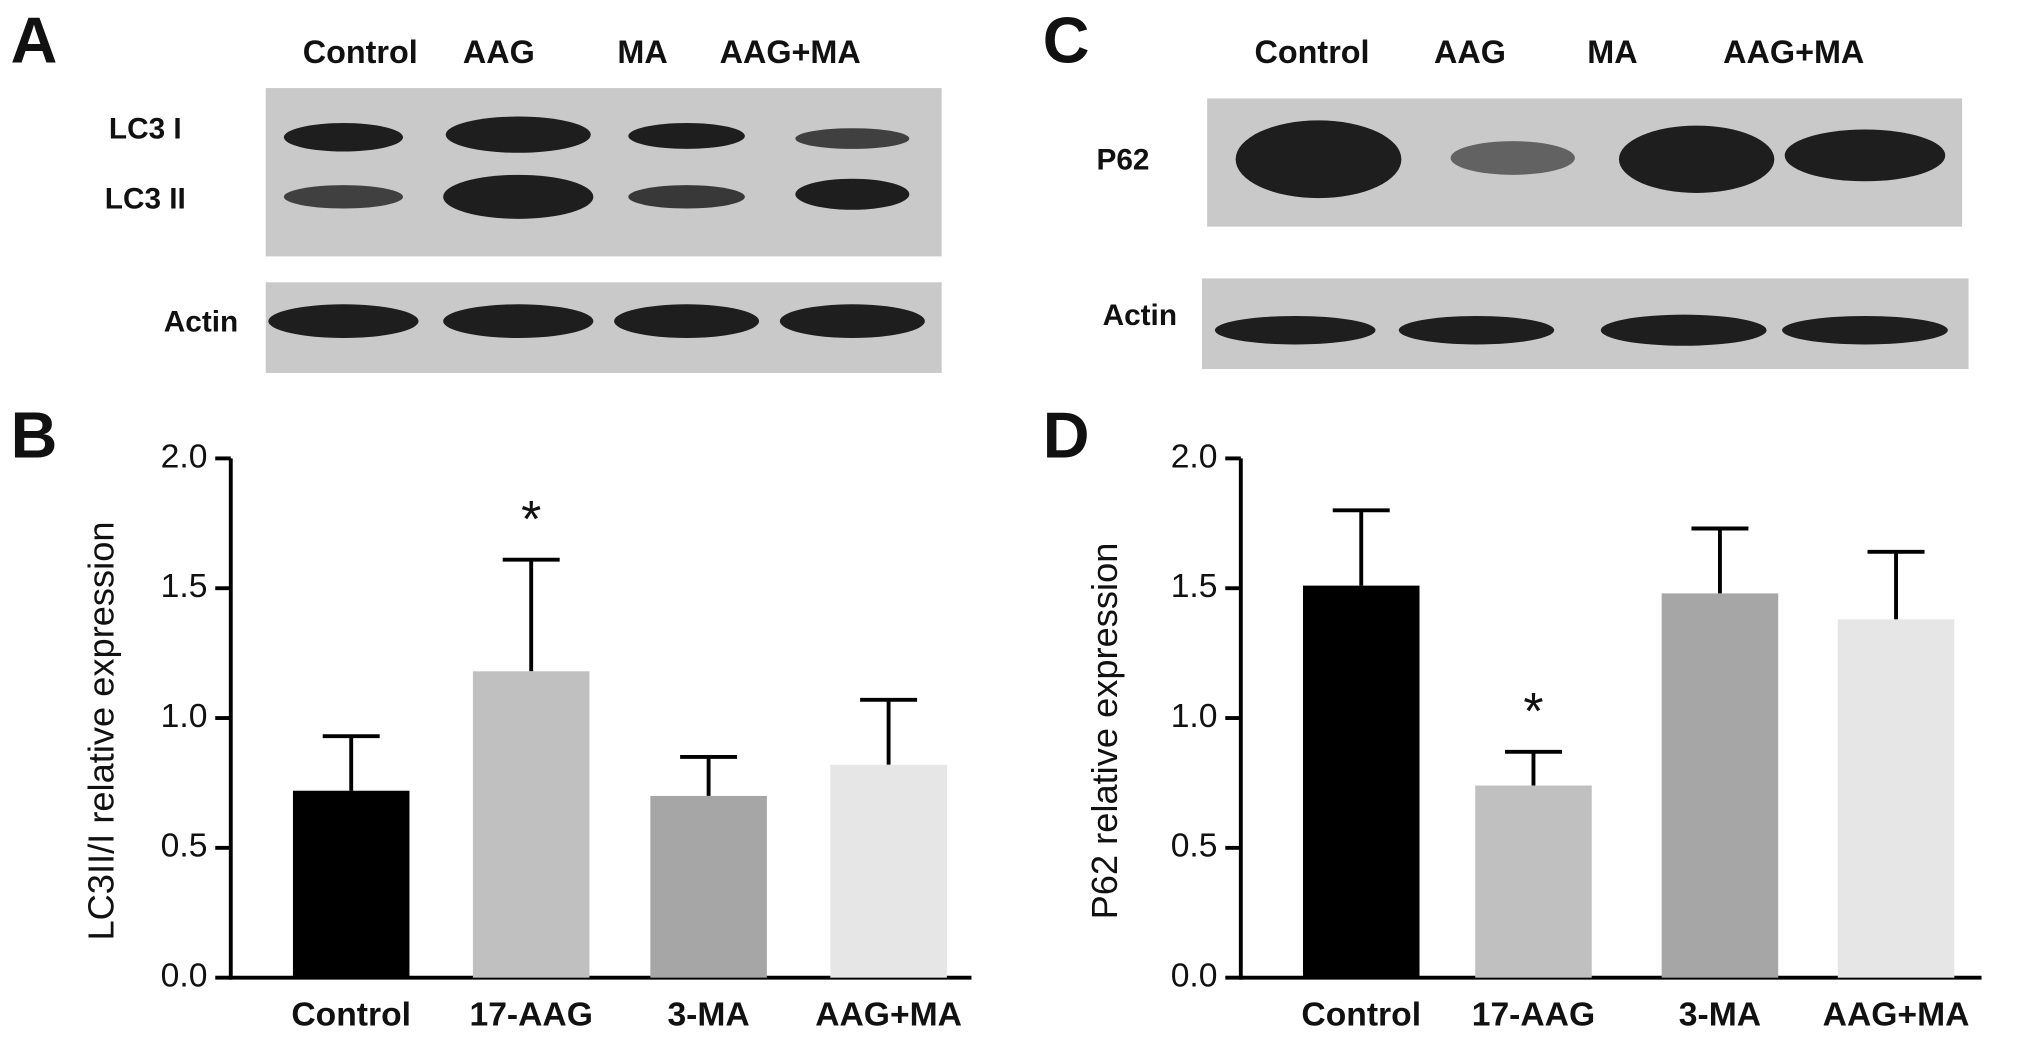 The width and height of the screenshot is (2031, 1045). Describe the element at coordinates (34, 434) in the screenshot. I see `panel-letter: B` at that location.